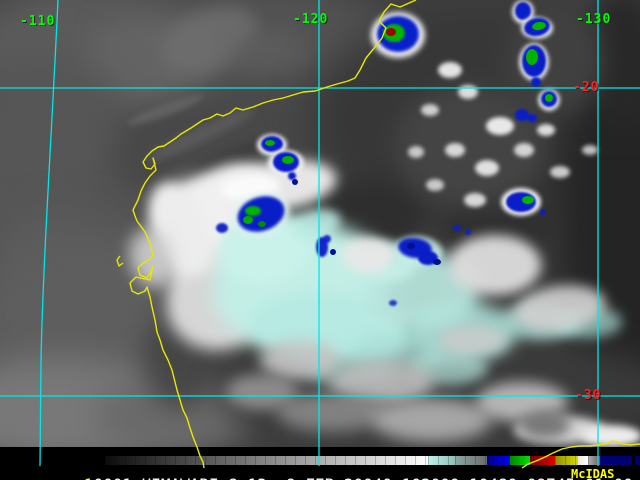 This screenshot has height=480, width=640. What do you see at coordinates (594, 19) in the screenshot?
I see `longitude-label--130: -130` at bounding box center [594, 19].